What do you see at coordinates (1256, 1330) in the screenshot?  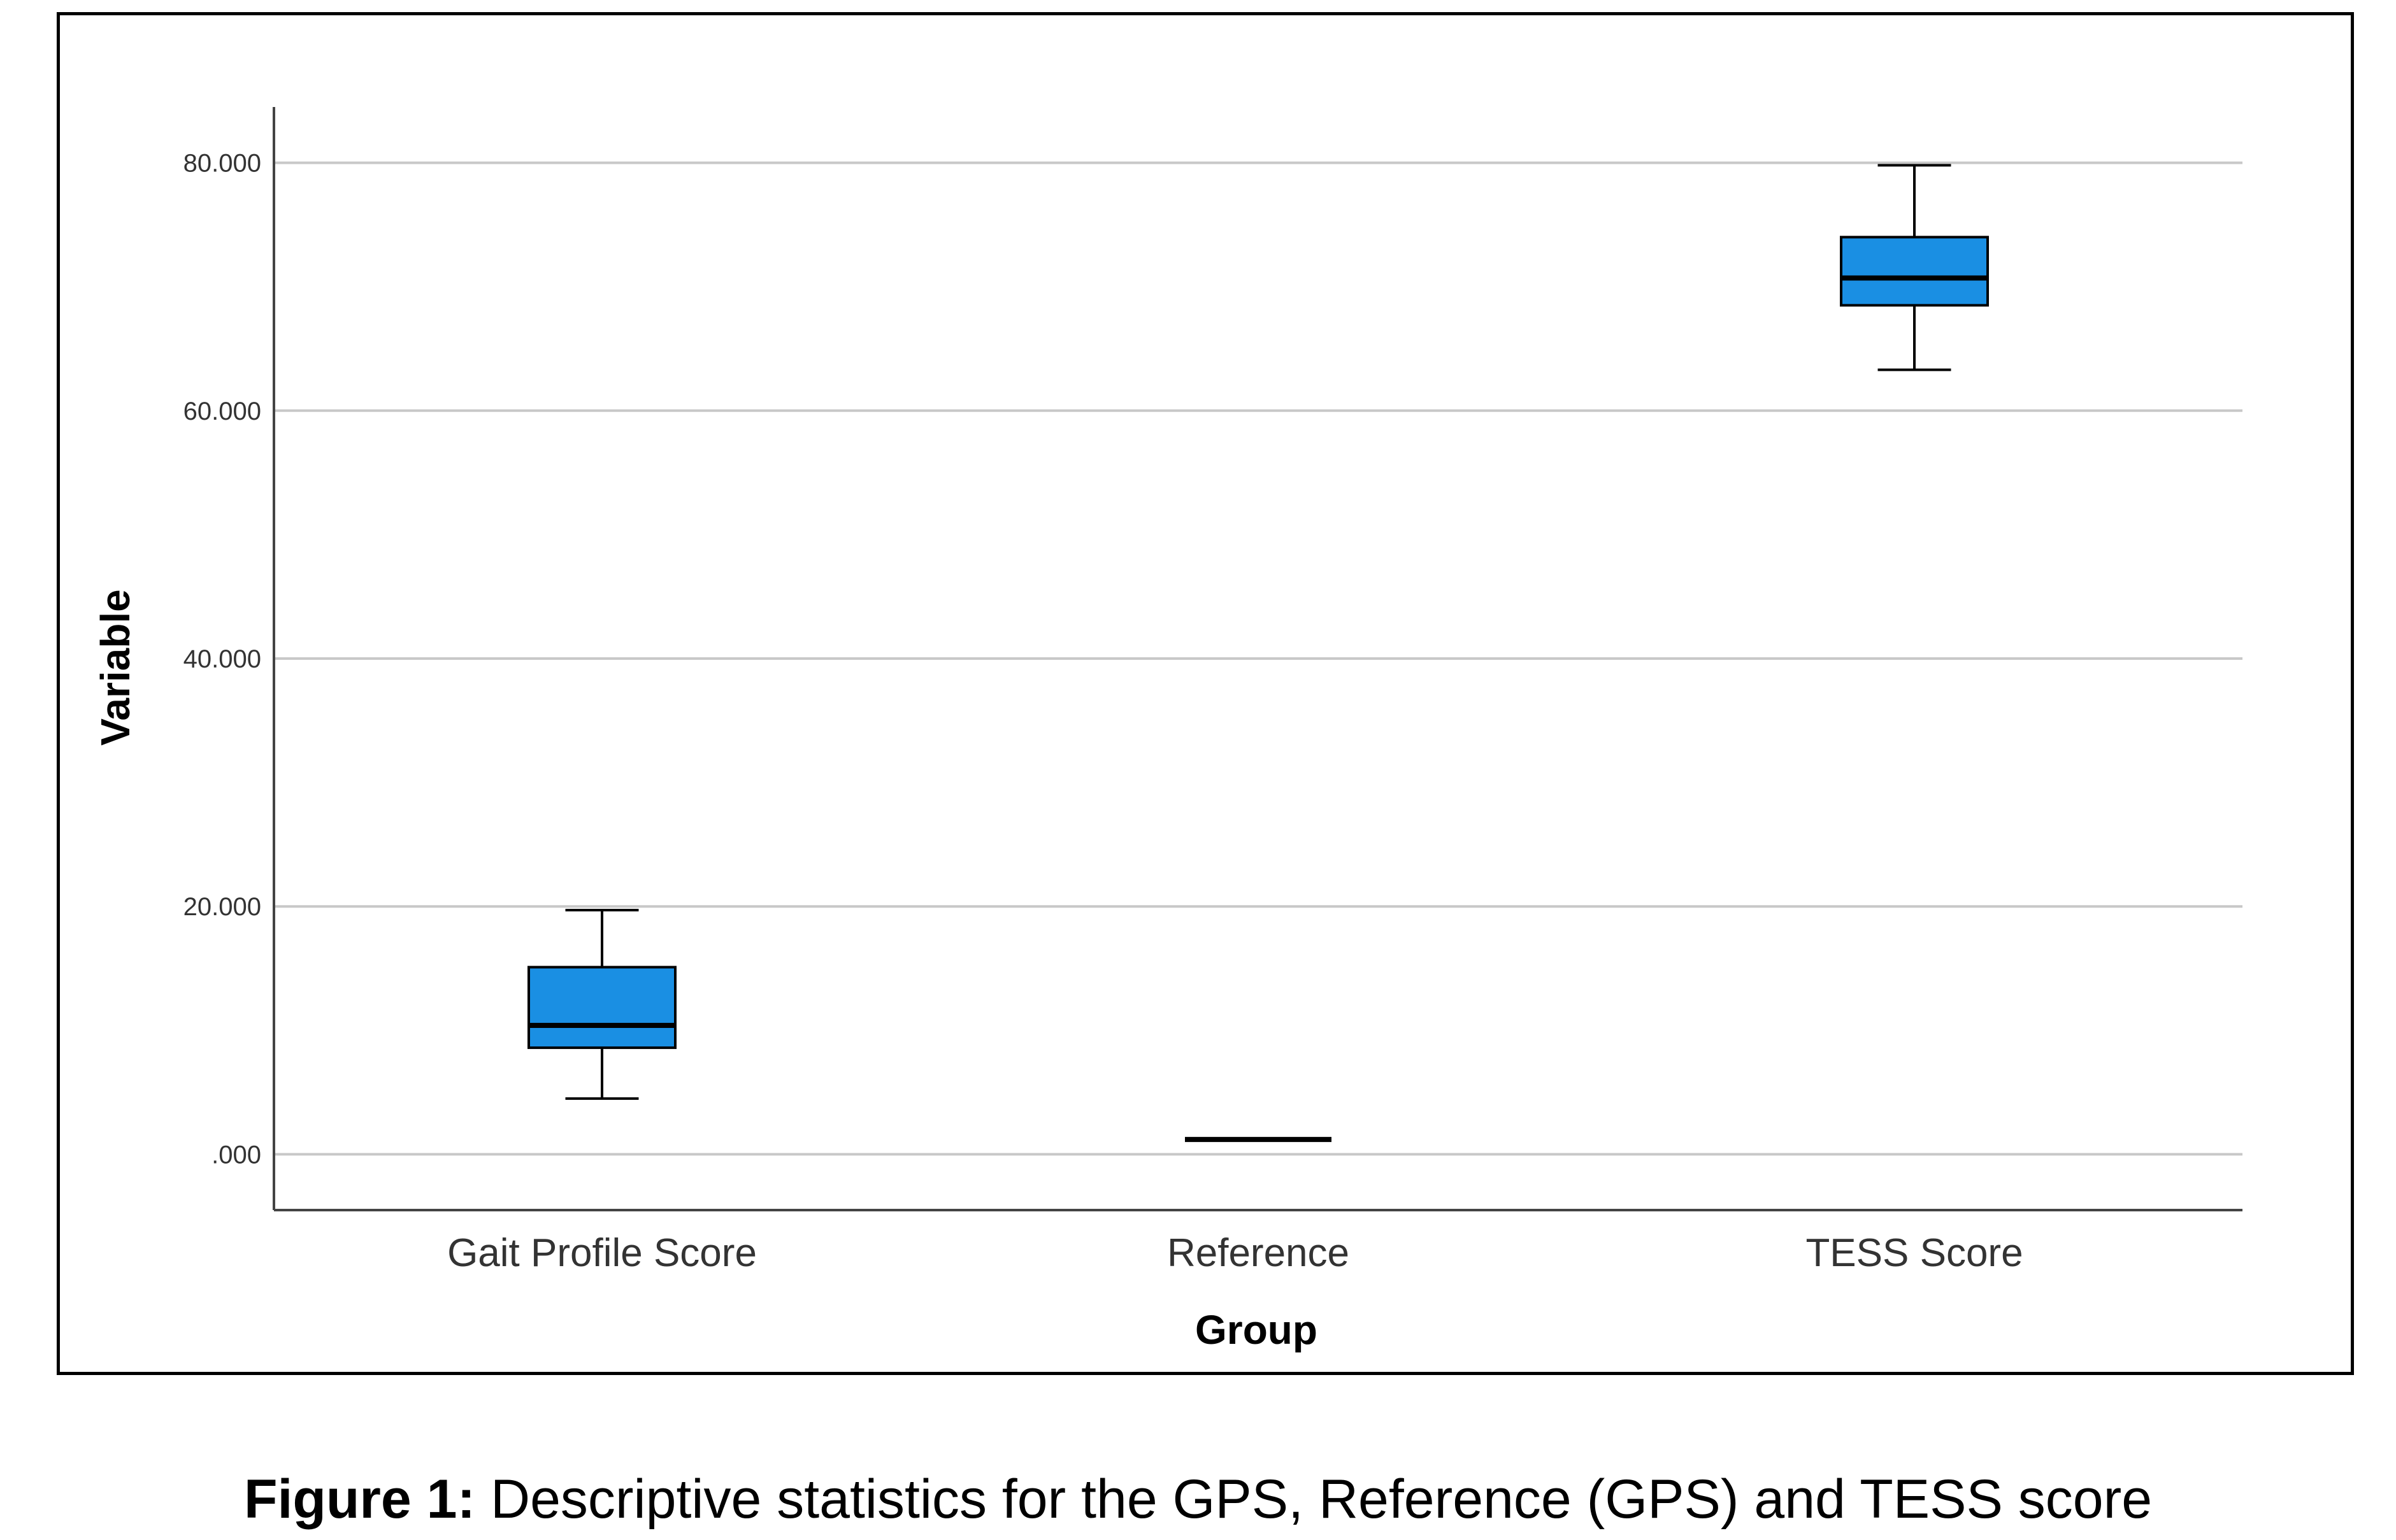 I see `x-axis-title: Group` at bounding box center [1256, 1330].